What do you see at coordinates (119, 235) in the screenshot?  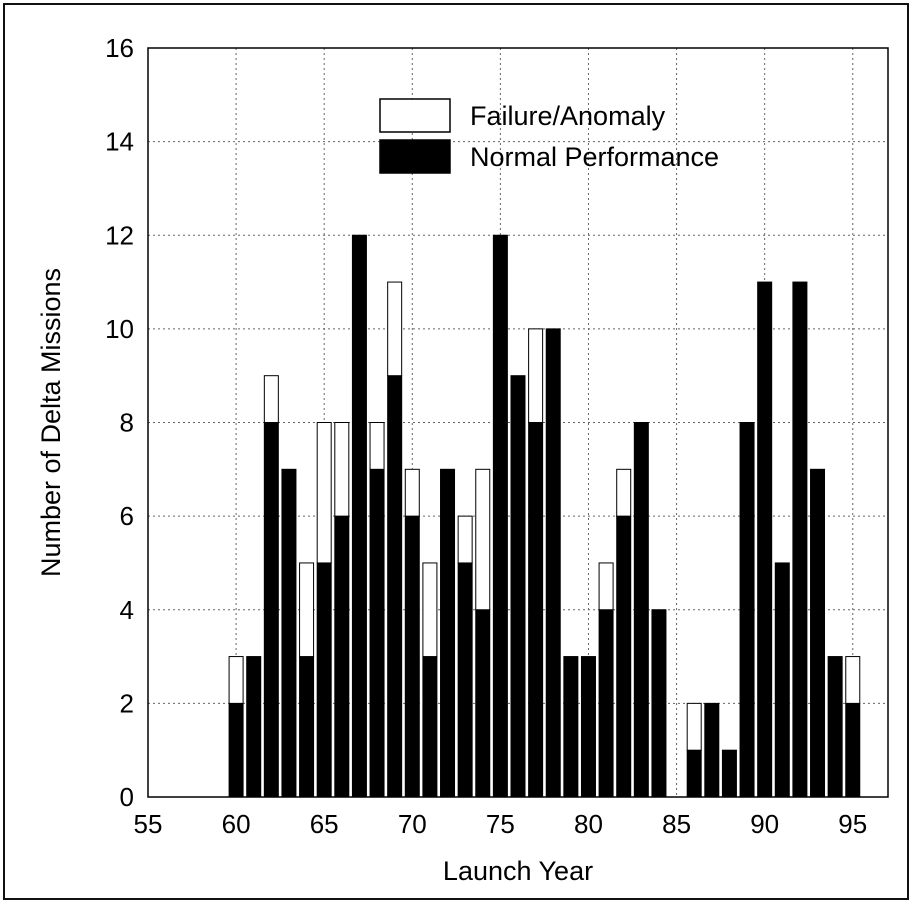 I see `y-tick-label: 12` at bounding box center [119, 235].